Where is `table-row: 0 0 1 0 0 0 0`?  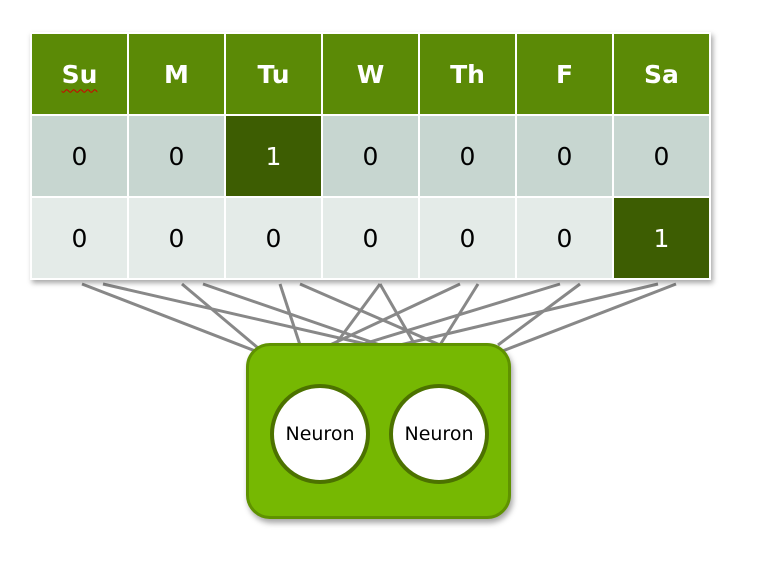 table-row: 0 0 1 0 0 0 0 is located at coordinates (370, 156).